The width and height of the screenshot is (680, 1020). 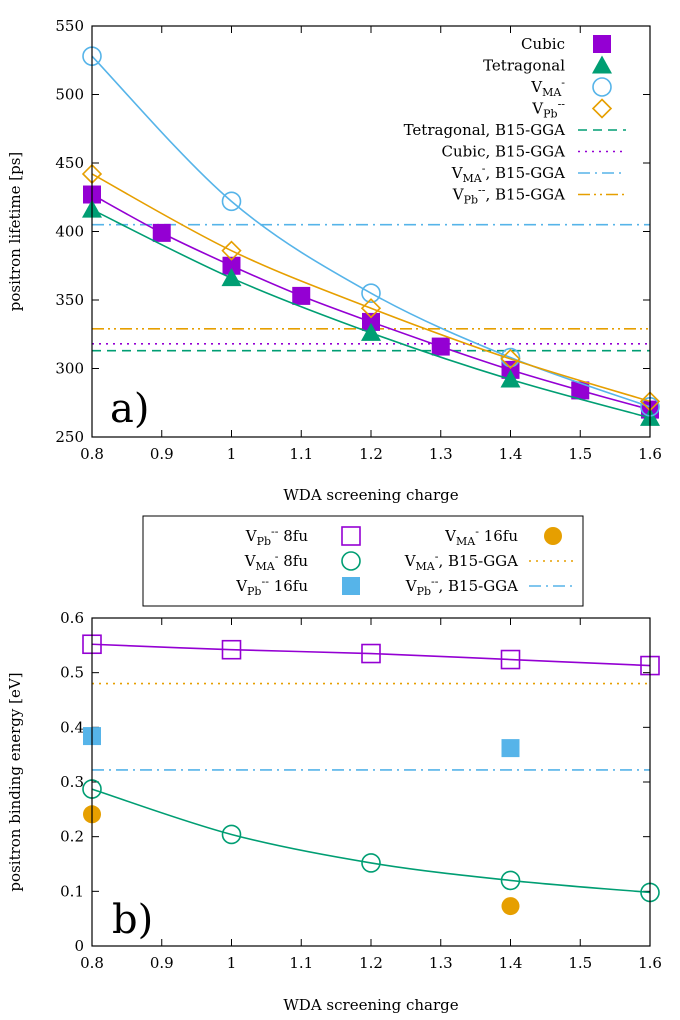 I want to click on y-tick-label: 0.5, so click(x=72, y=673).